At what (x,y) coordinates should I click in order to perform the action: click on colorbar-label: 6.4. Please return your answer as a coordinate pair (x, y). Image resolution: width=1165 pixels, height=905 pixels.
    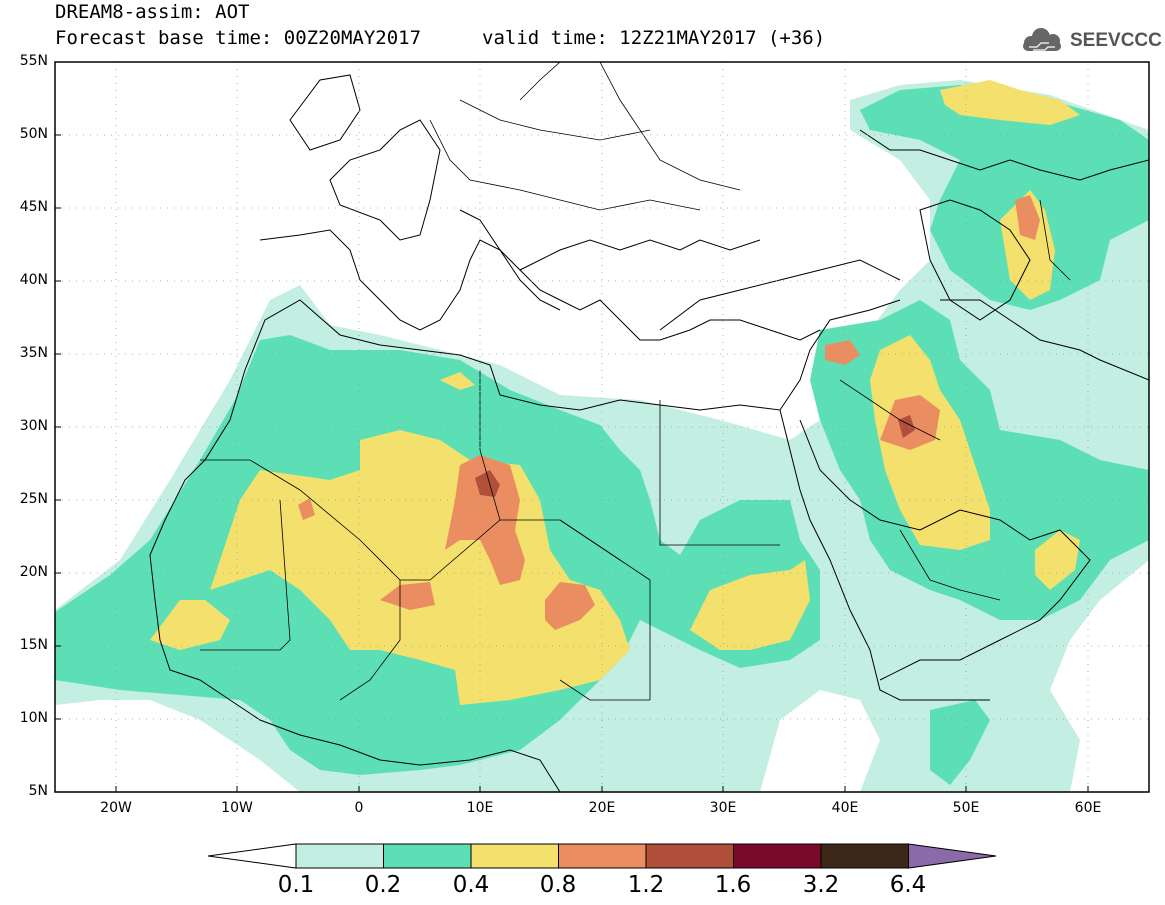
    Looking at the image, I should click on (908, 885).